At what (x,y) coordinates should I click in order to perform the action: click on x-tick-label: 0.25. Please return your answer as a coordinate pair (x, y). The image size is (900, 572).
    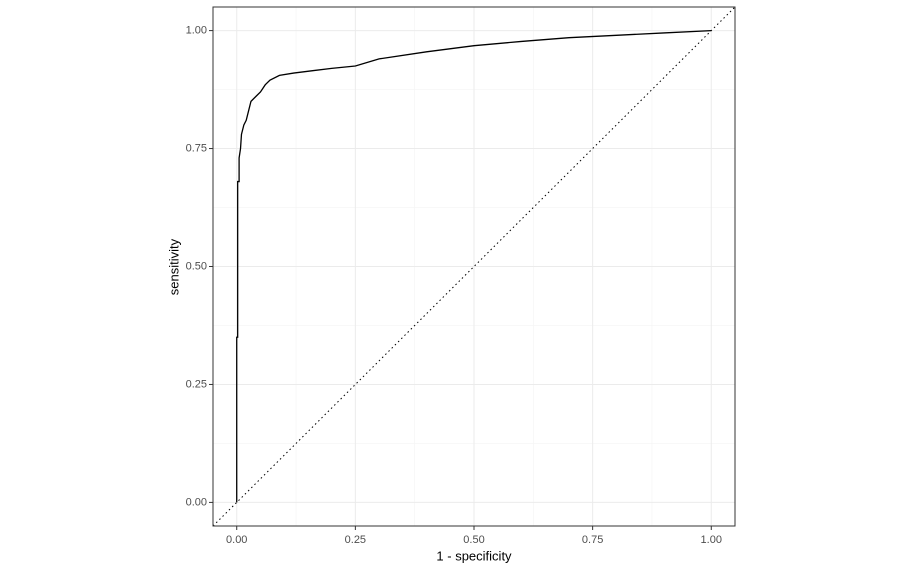
    Looking at the image, I should click on (355, 540).